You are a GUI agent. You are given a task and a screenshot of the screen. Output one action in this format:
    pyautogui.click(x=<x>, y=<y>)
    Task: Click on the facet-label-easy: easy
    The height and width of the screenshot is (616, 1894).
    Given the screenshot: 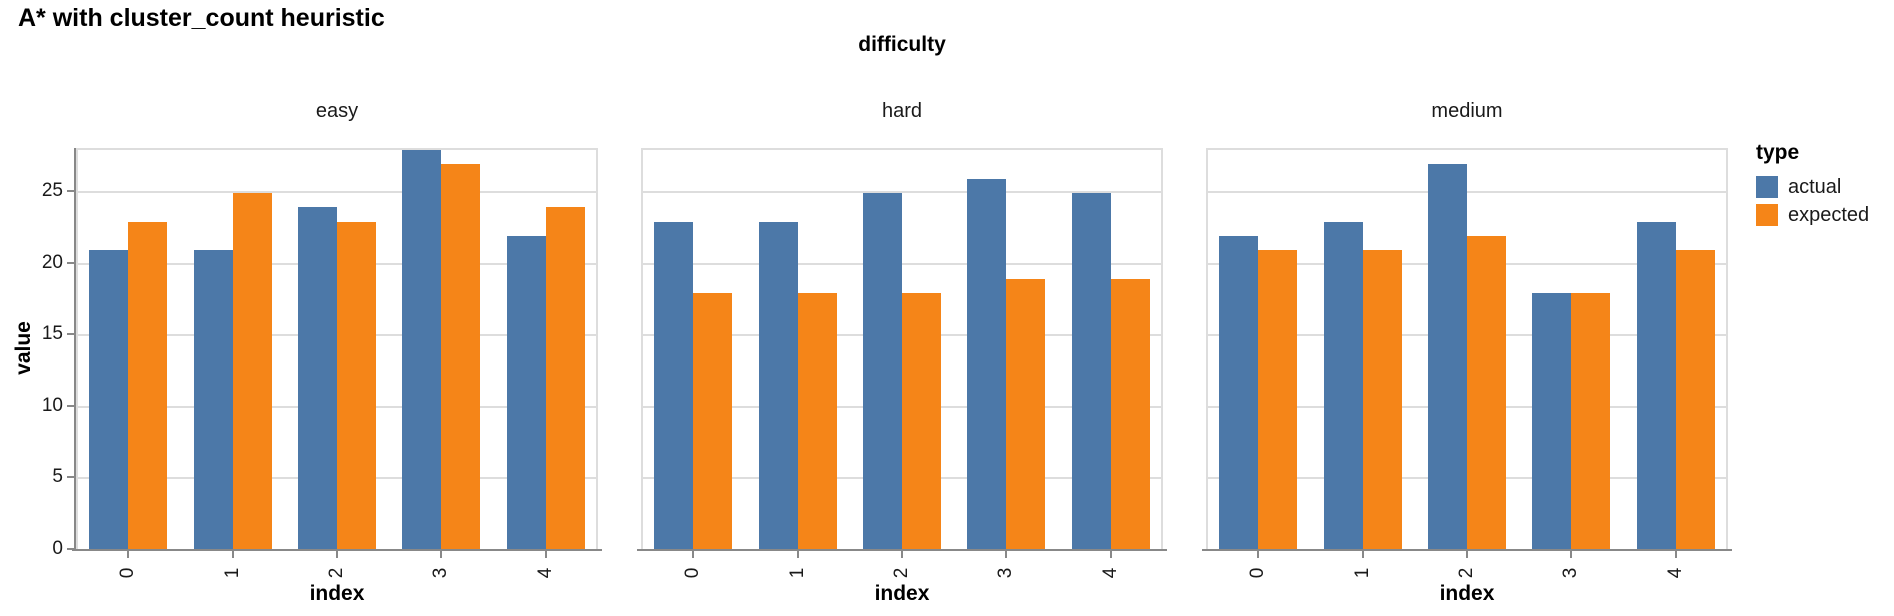 What is the action you would take?
    pyautogui.click(x=337, y=111)
    